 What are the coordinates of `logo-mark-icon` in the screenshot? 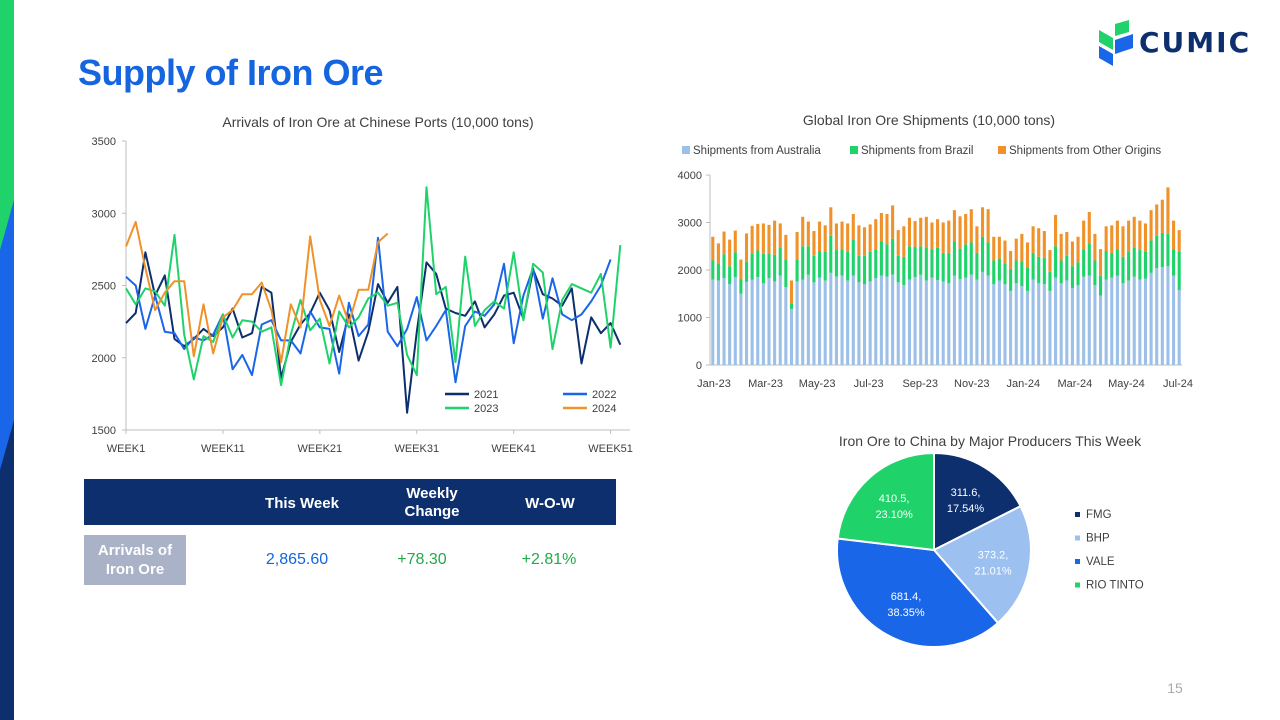 It's located at (1116, 43).